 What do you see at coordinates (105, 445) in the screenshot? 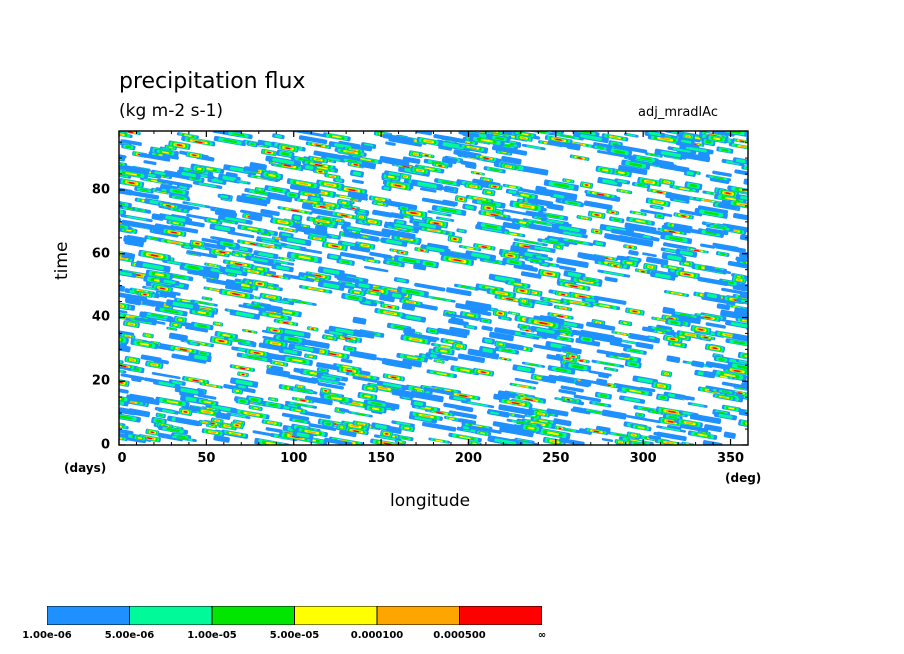
I see `y-tick-label: 0` at bounding box center [105, 445].